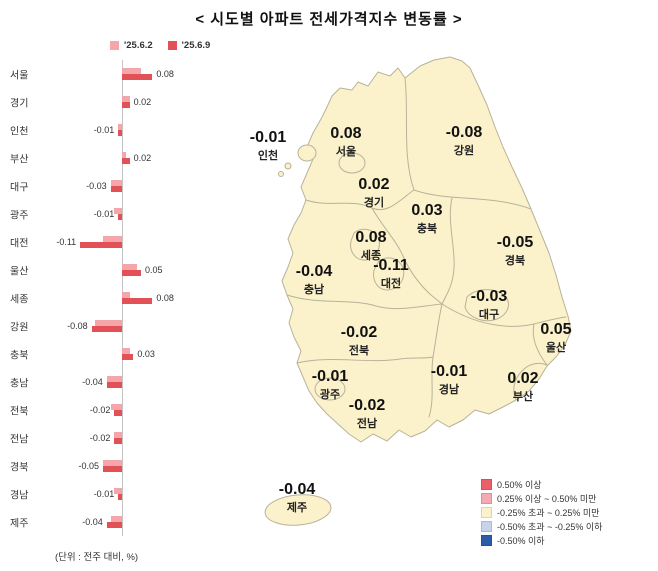 Image resolution: width=658 pixels, height=571 pixels. What do you see at coordinates (268, 145) in the screenshot?
I see `map-region-label: -0.01 인천` at bounding box center [268, 145].